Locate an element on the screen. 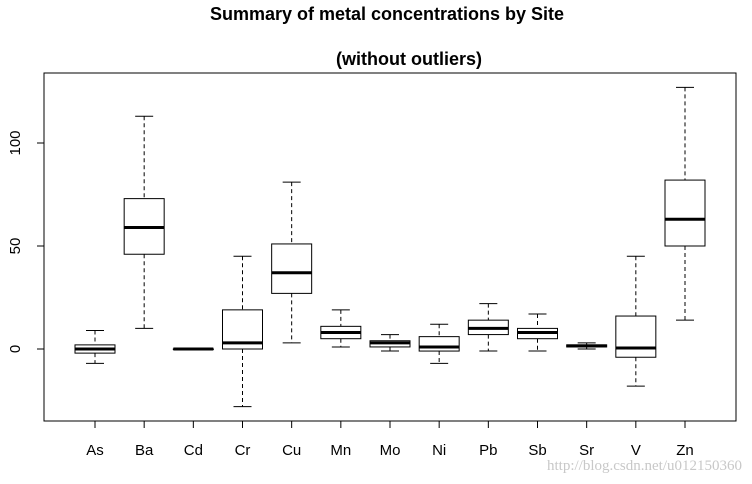 This screenshot has height=484, width=752. x-tick-label: V is located at coordinates (636, 450).